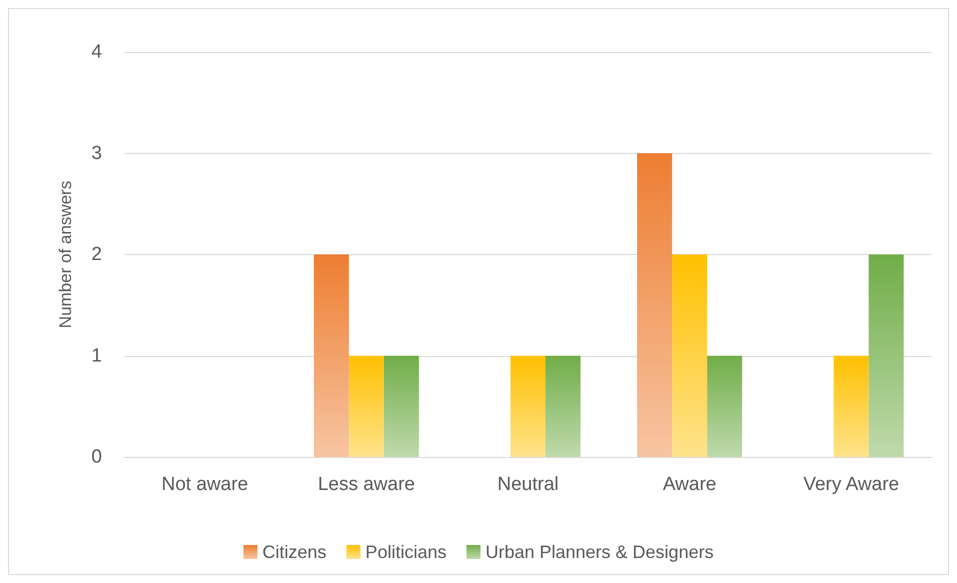  Describe the element at coordinates (65, 254) in the screenshot. I see `y-axis-title: Number of answers` at that location.